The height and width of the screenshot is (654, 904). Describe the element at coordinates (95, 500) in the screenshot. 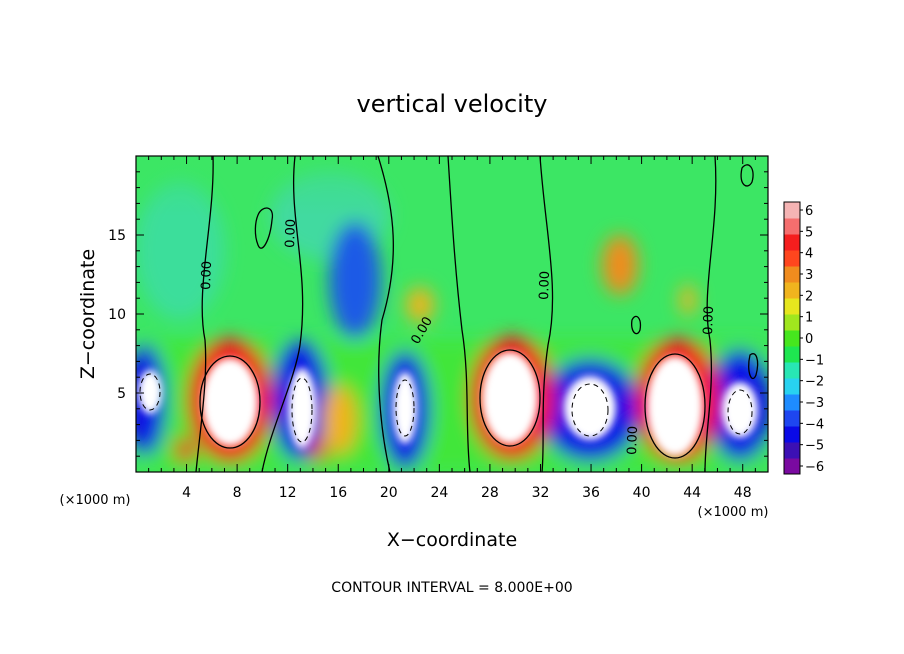

I see `x-unit-left: (×1000 m)` at that location.